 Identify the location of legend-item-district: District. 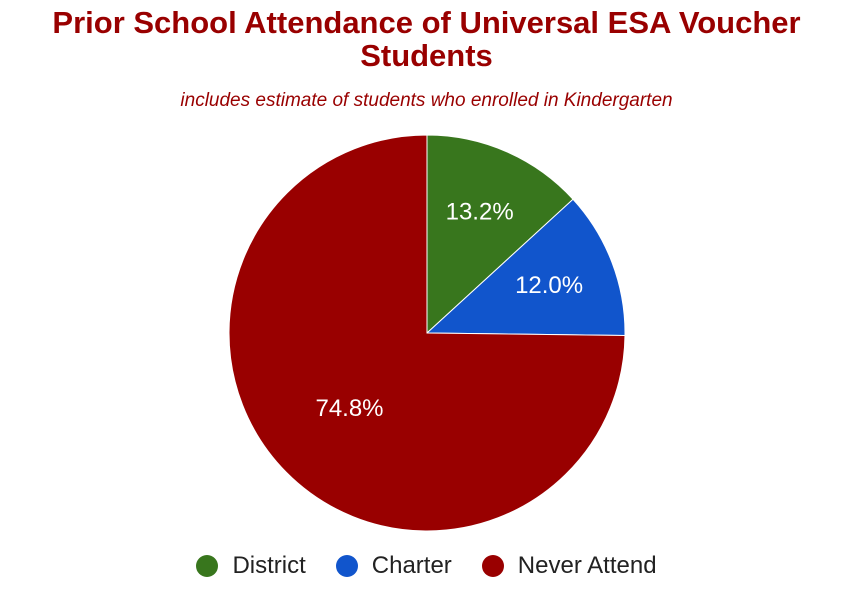
(251, 566).